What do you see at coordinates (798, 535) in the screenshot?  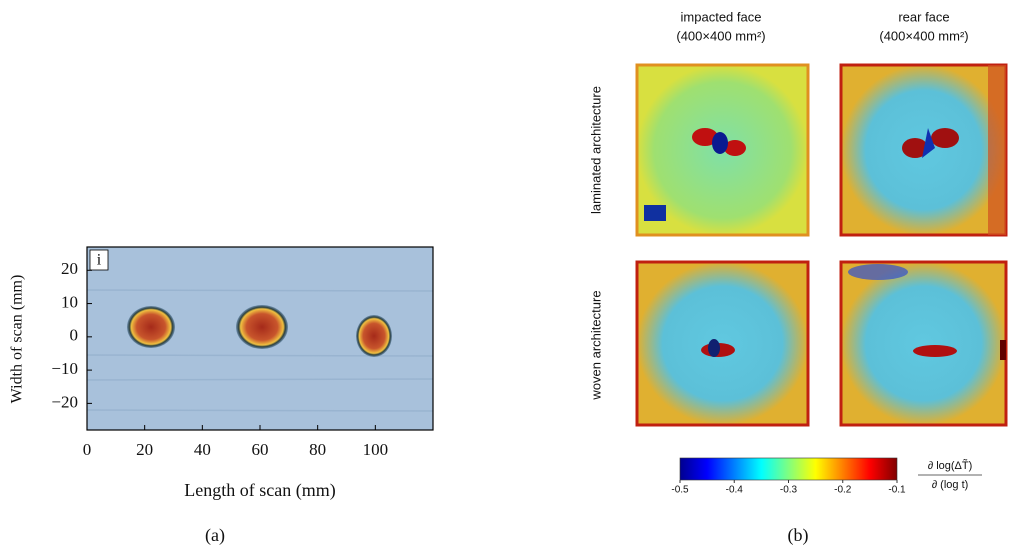 I see `caption: (b)` at bounding box center [798, 535].